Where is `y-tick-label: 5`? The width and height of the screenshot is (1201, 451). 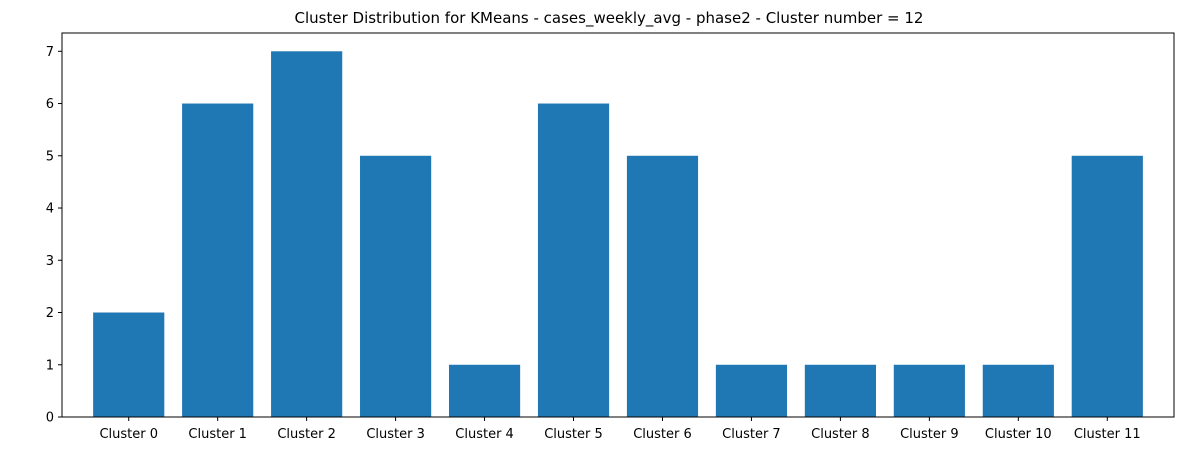 y-tick-label: 5 is located at coordinates (50, 156).